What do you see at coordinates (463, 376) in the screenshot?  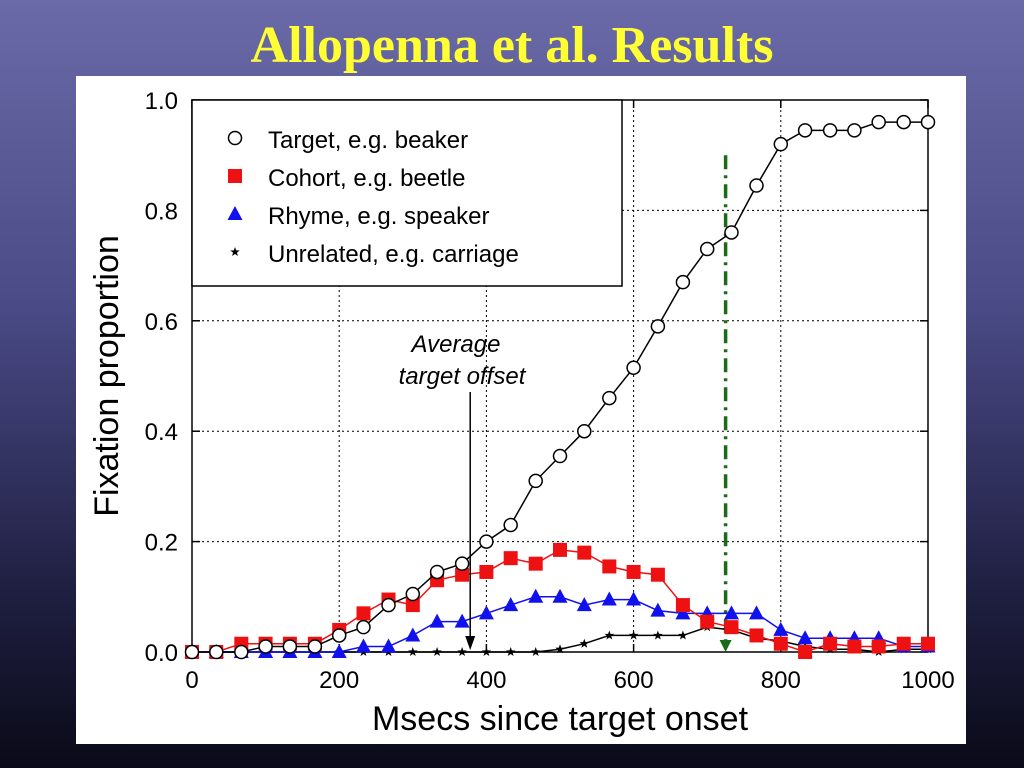 I see `annotation-line-2: target offset` at bounding box center [463, 376].